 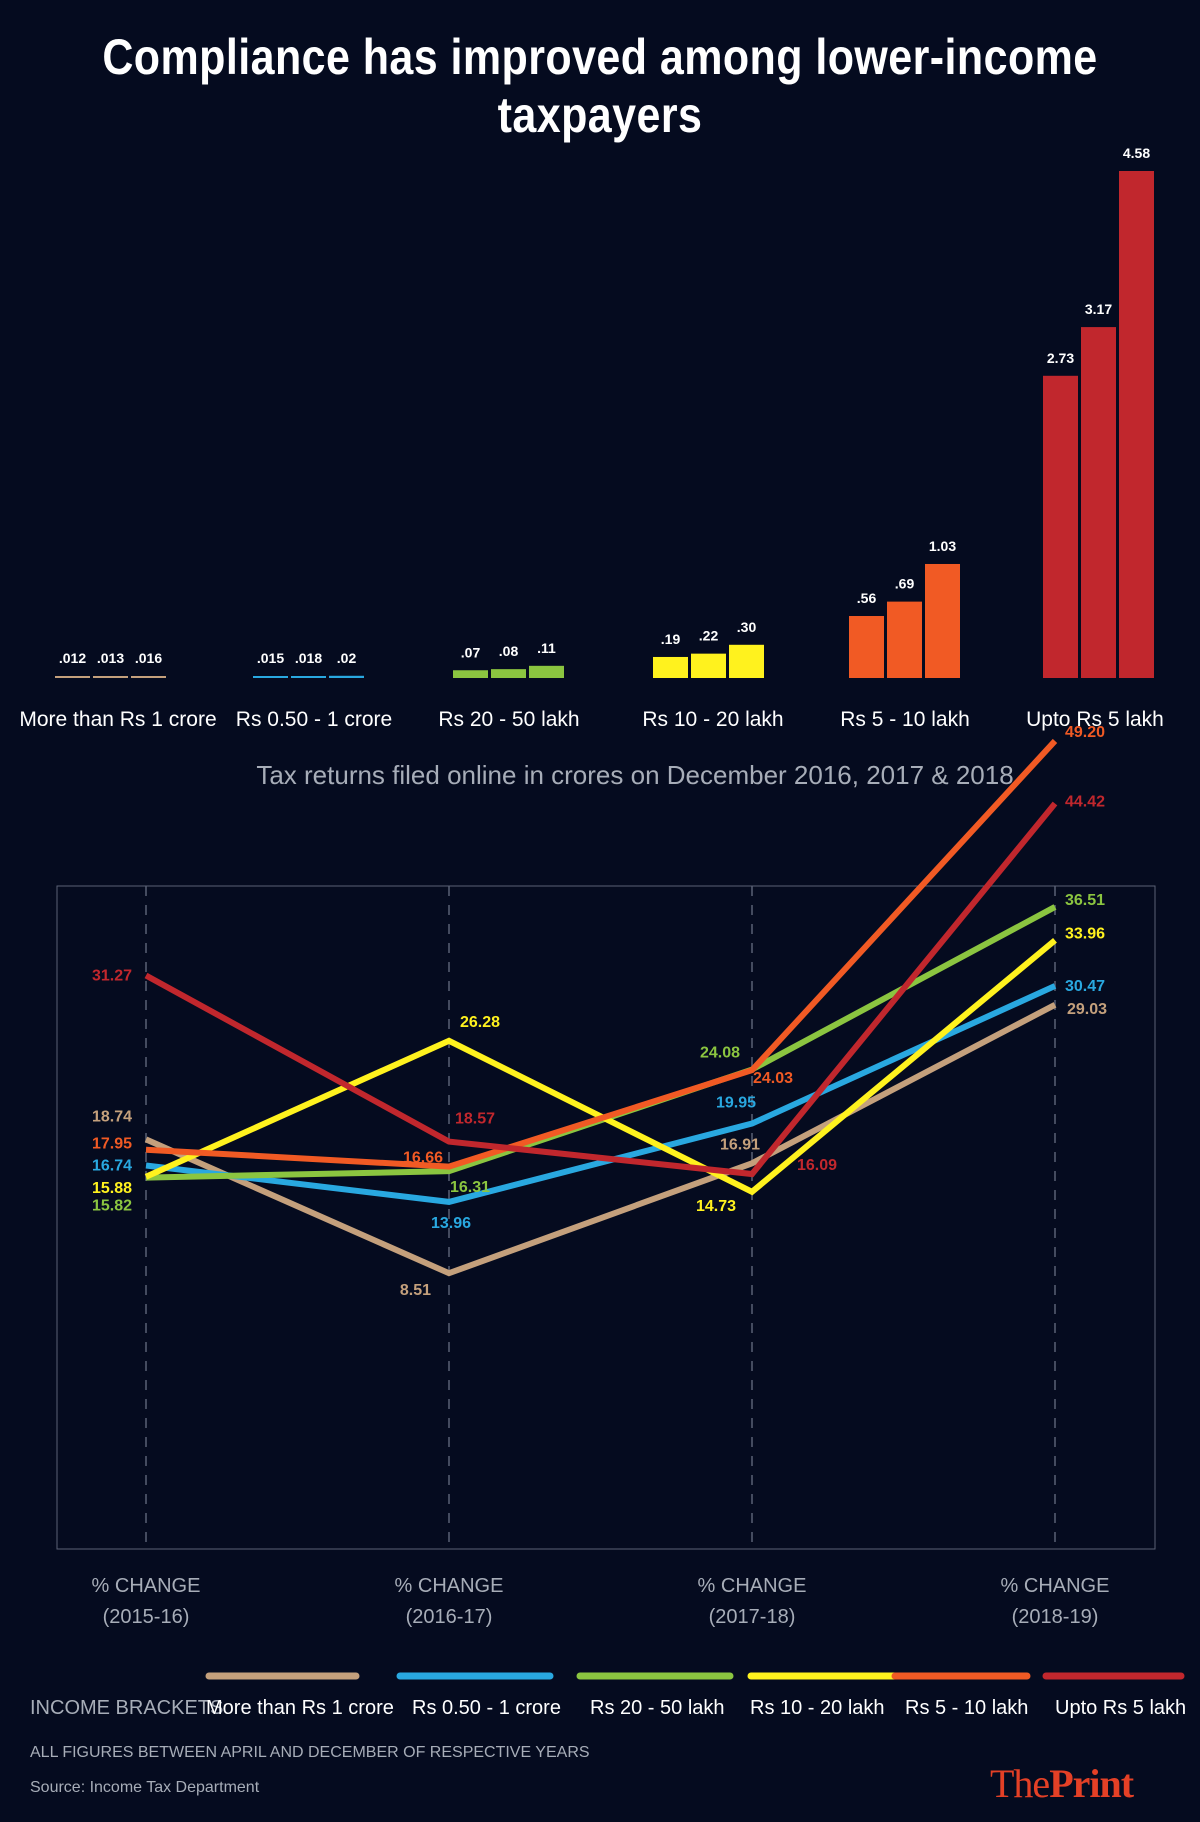 What do you see at coordinates (112, 975) in the screenshot?
I see `data-label: 31.27` at bounding box center [112, 975].